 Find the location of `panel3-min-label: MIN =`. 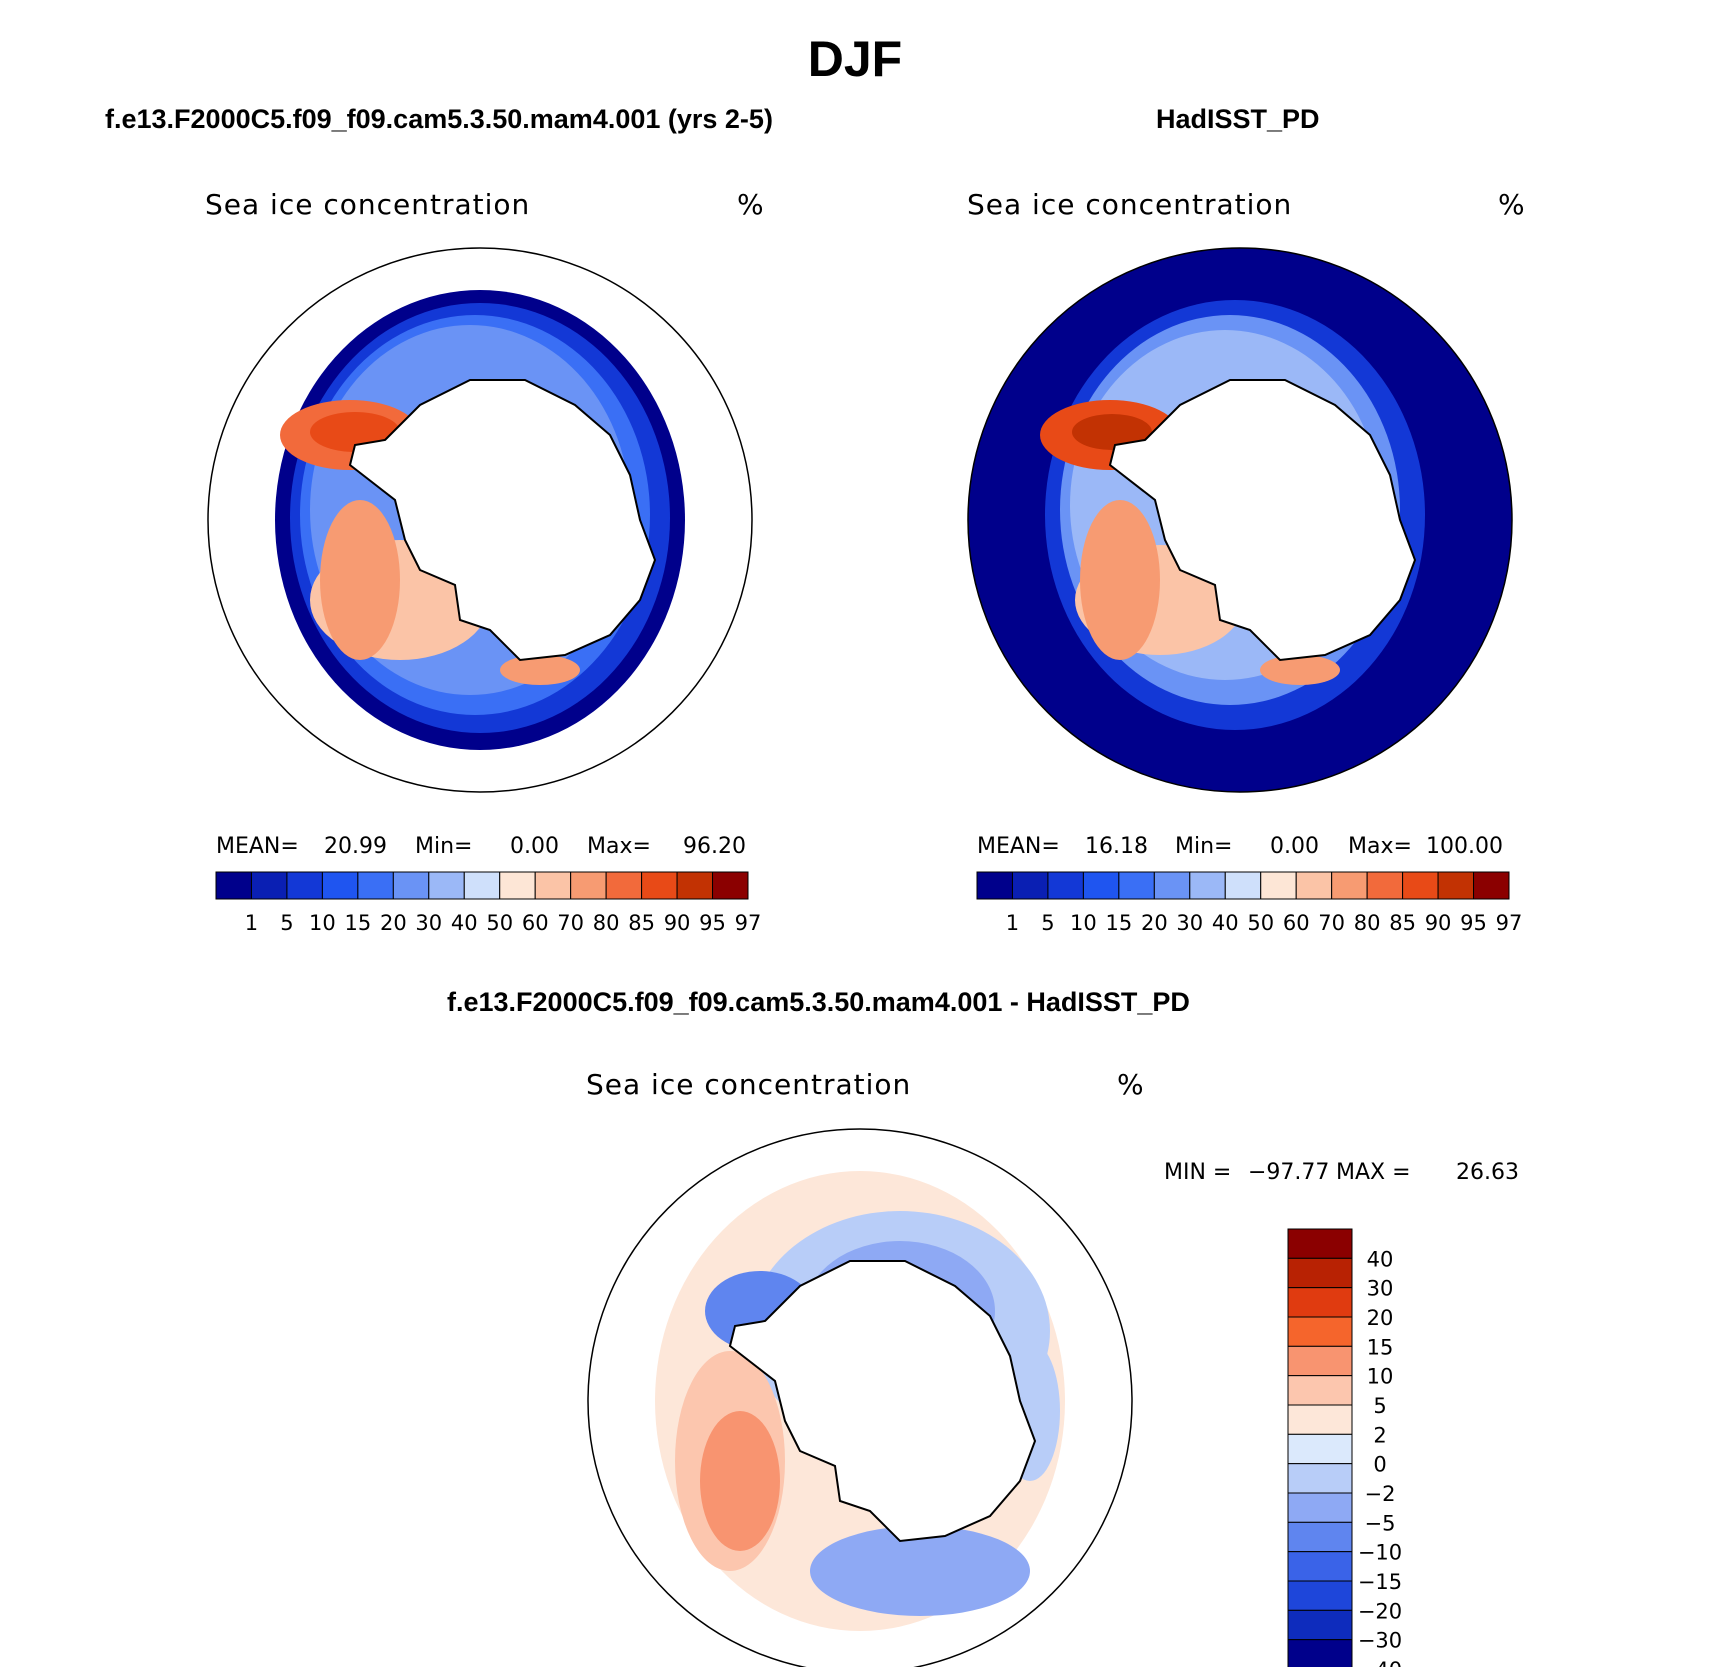

panel3-min-label: MIN = is located at coordinates (1198, 1172).